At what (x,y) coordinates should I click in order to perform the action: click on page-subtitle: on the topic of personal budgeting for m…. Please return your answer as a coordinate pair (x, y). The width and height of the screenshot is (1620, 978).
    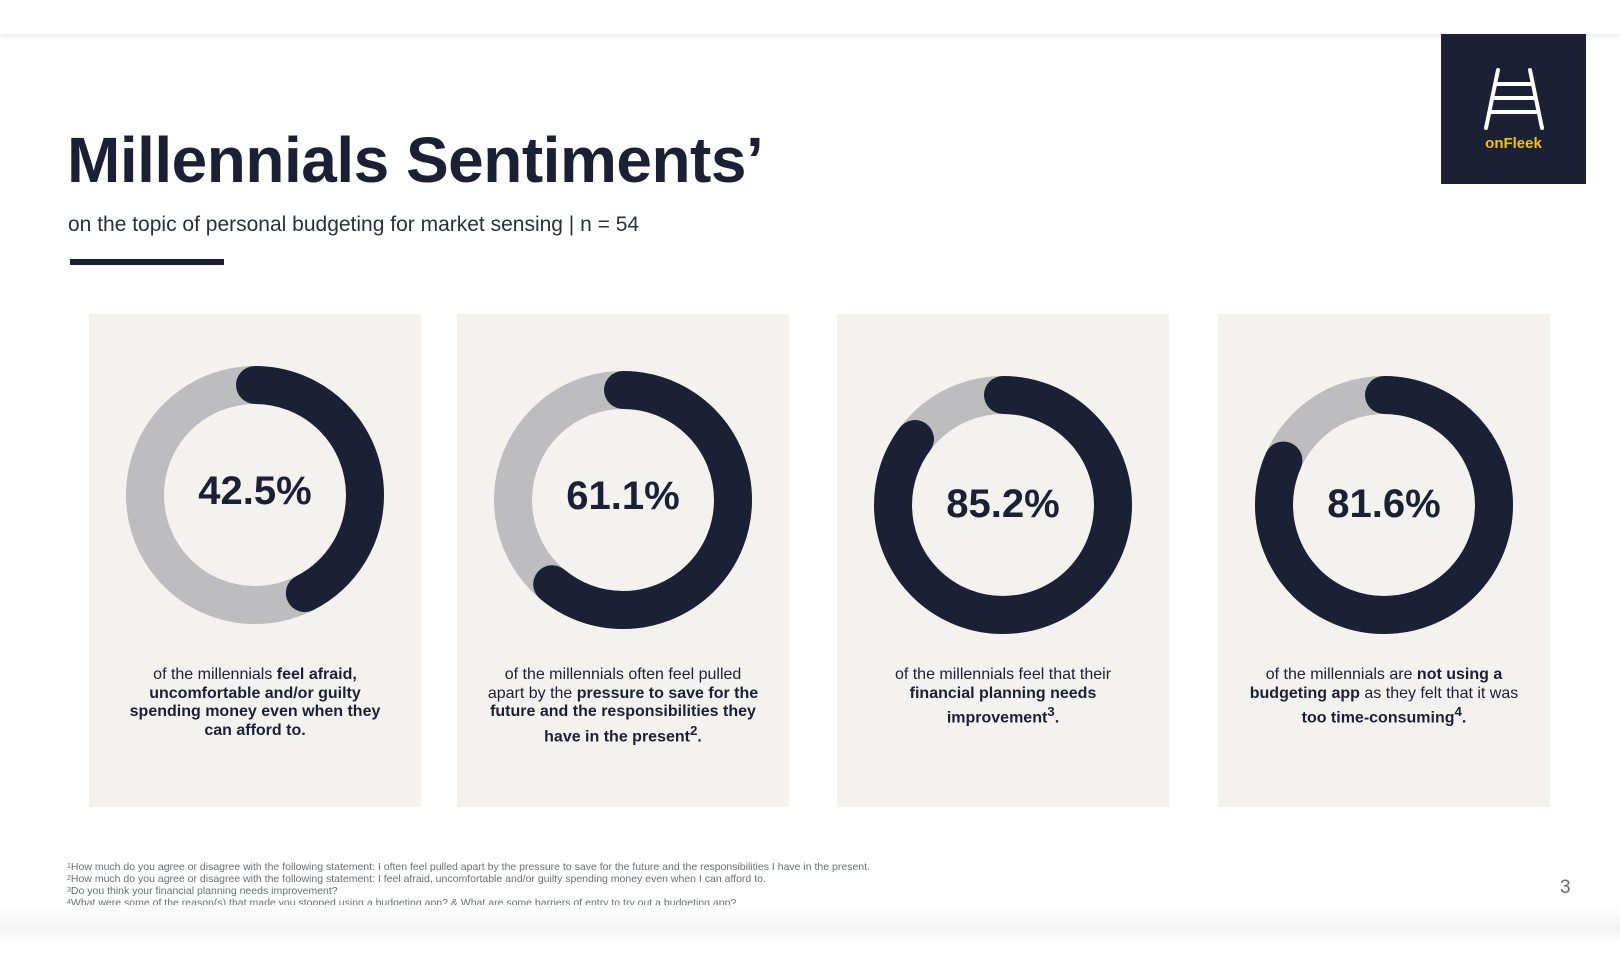
    Looking at the image, I should click on (354, 224).